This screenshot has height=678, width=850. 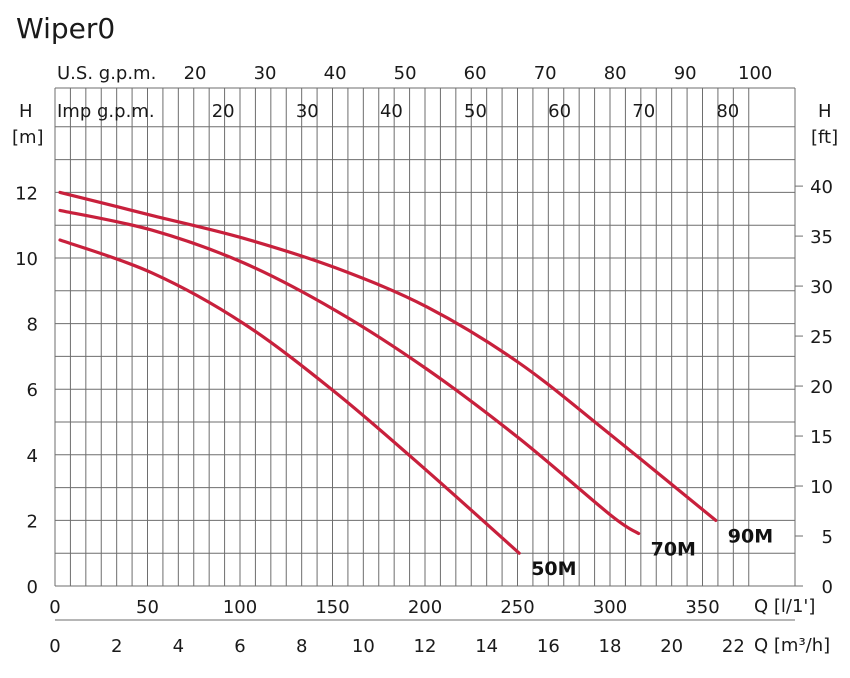 I want to click on y-tick-label: 6, so click(x=32, y=390).